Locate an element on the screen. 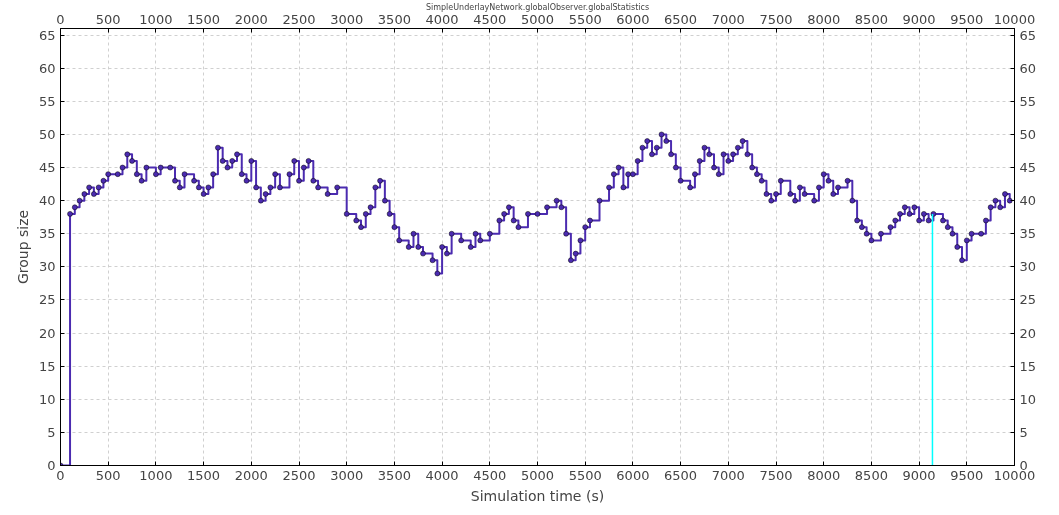 The image size is (1059, 515). x2-tick-label: 8500 is located at coordinates (871, 19).